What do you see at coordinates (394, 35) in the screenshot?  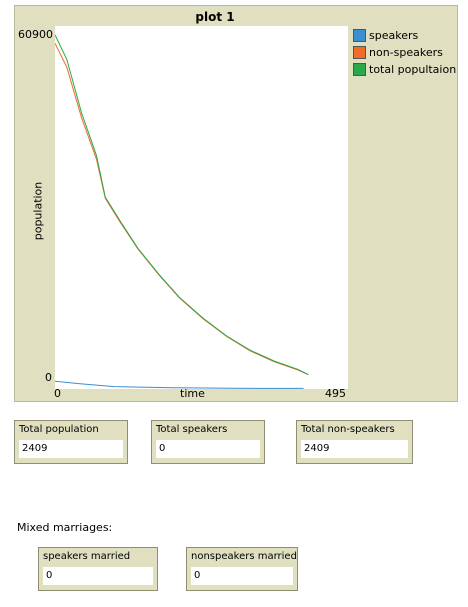 I see `legend-label: speakers` at bounding box center [394, 35].